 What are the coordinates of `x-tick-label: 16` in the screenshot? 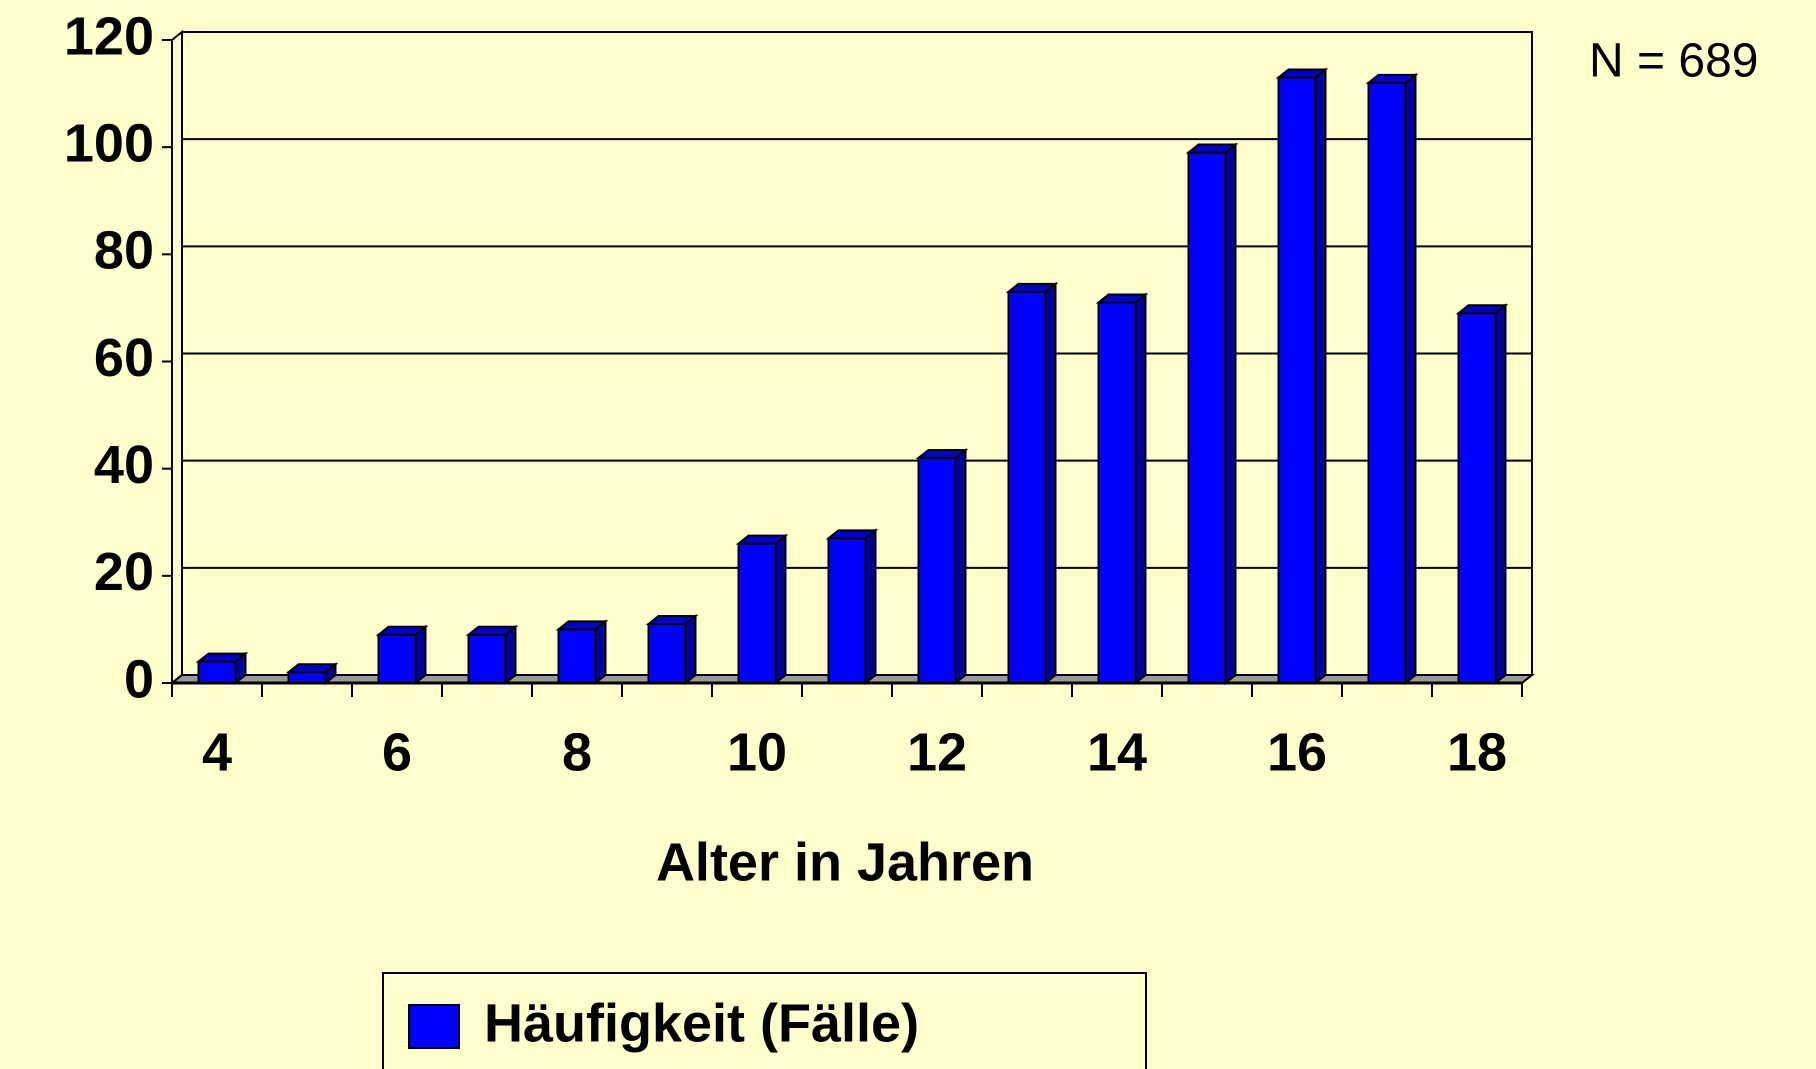 It's located at (1297, 752).